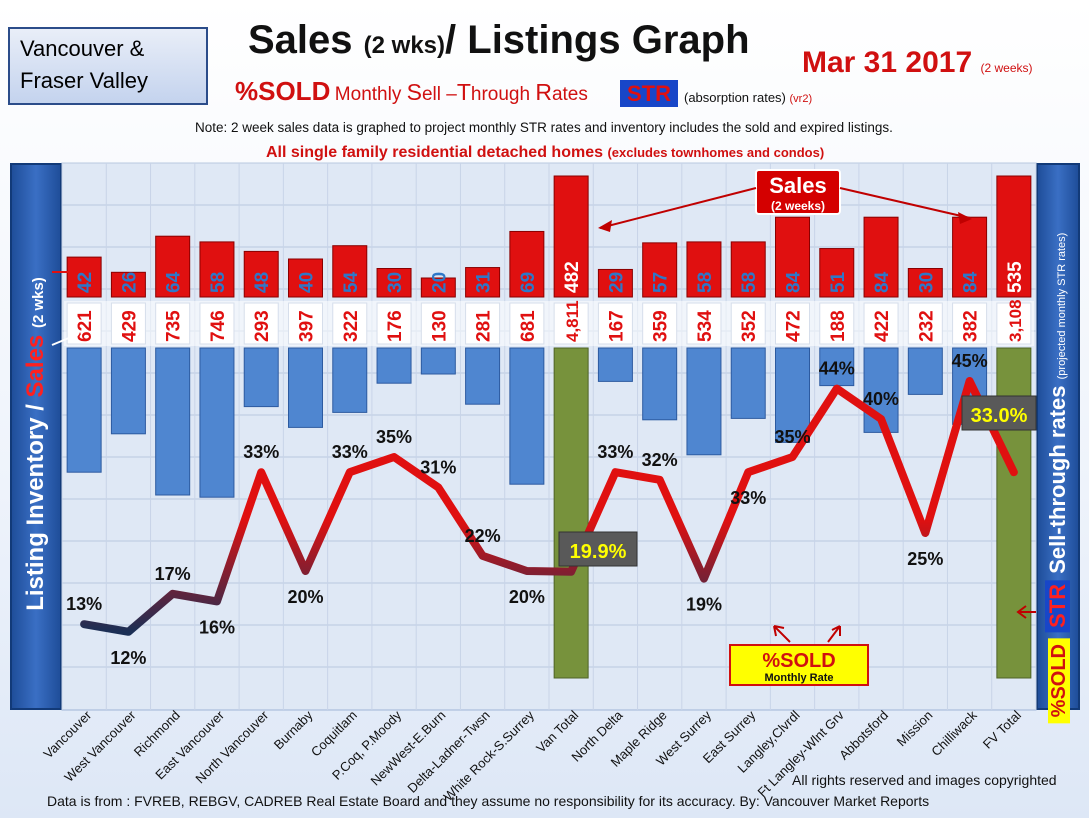  Describe the element at coordinates (528, 282) in the screenshot. I see `sales-value-label: 69` at that location.